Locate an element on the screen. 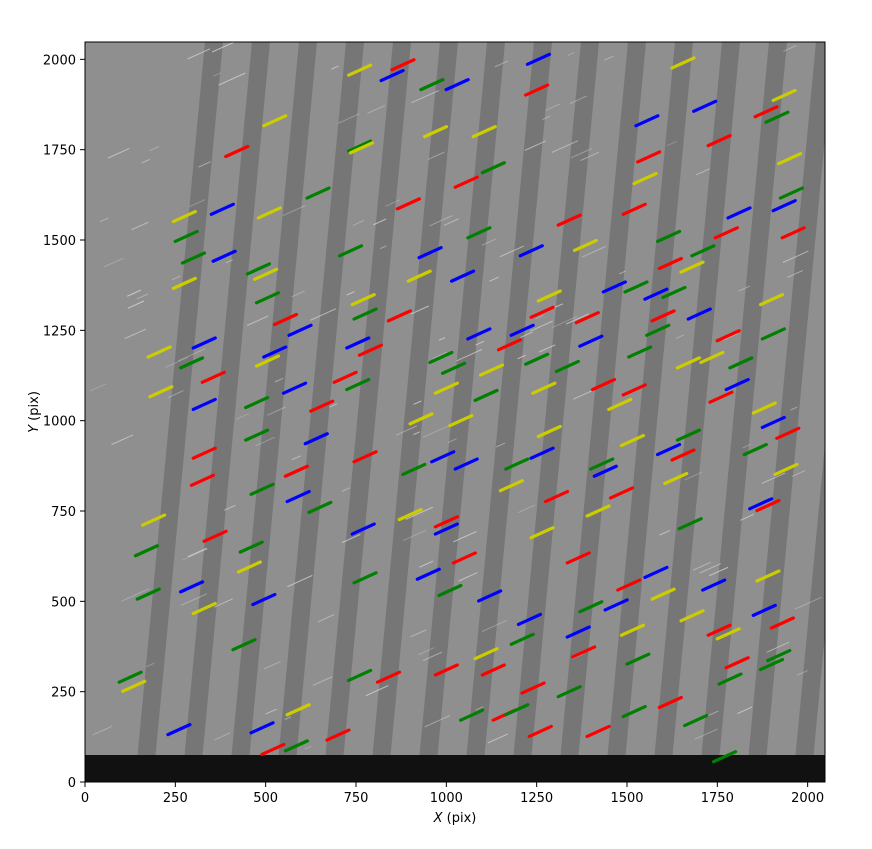 Image resolution: width=872 pixels, height=849 pixels. x-tick-label: 1500 is located at coordinates (626, 798).